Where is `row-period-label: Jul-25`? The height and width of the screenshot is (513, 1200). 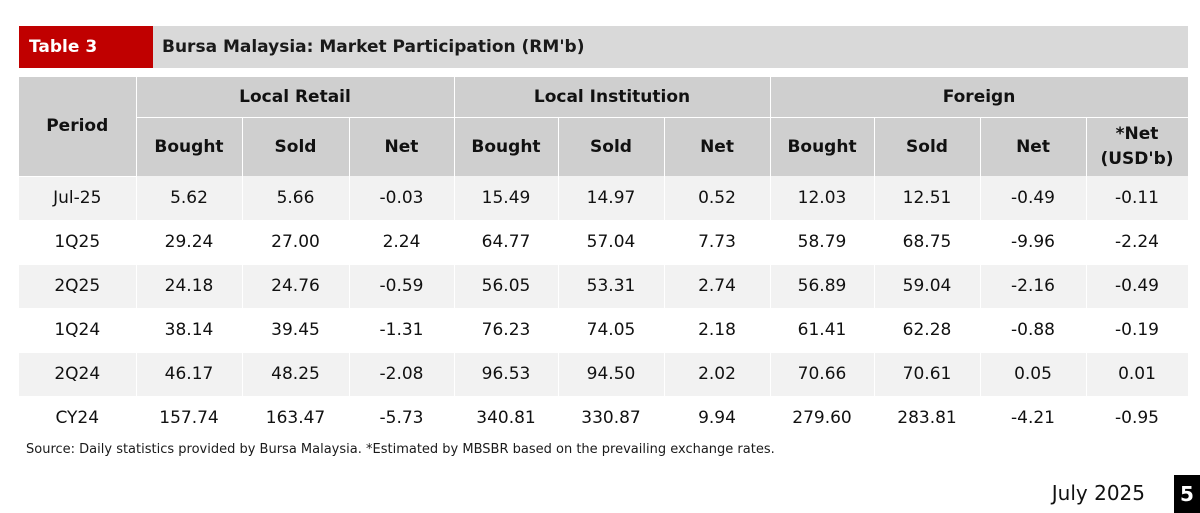 row-period-label: Jul-25 is located at coordinates (78, 198).